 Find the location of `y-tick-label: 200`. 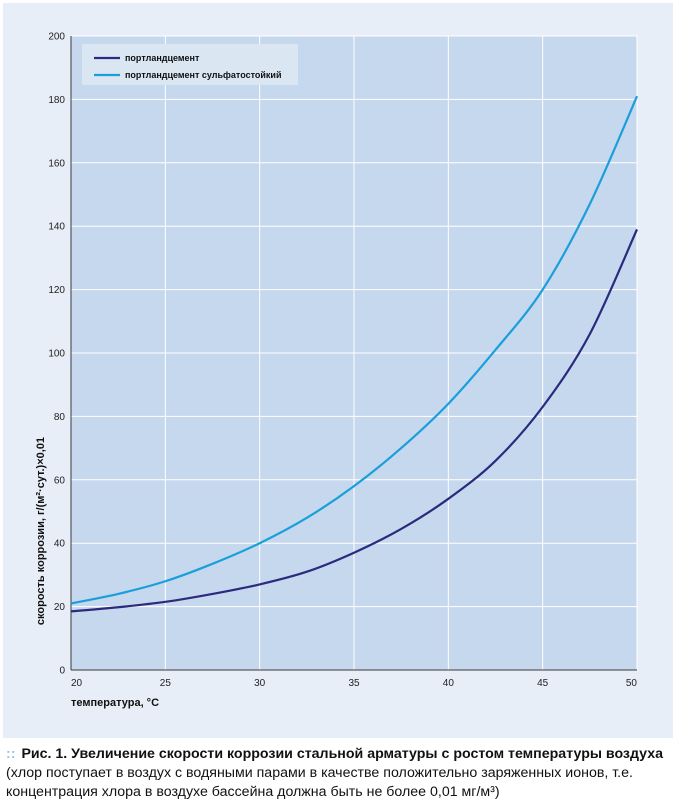

y-tick-label: 200 is located at coordinates (56, 37).